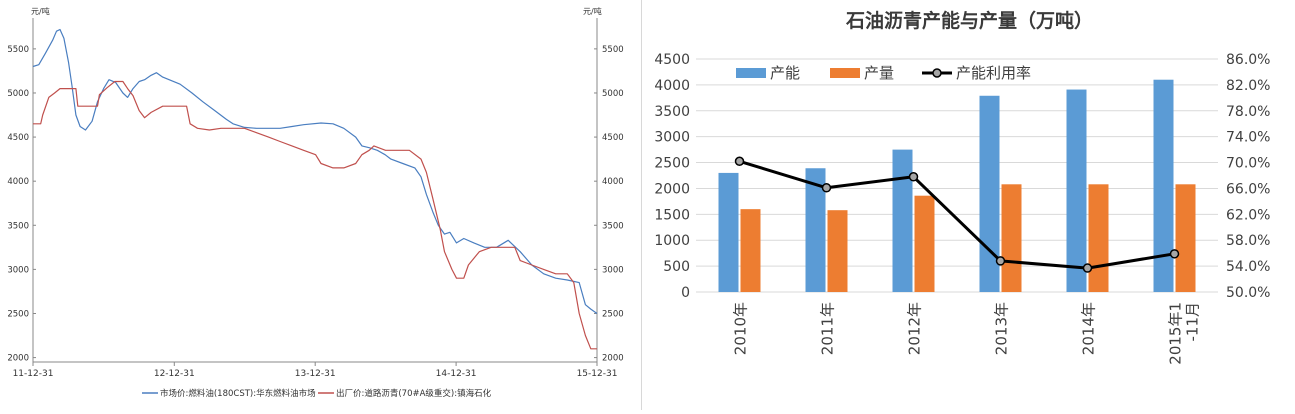 This screenshot has width=1295, height=414. What do you see at coordinates (676, 267) in the screenshot?
I see `left-y-tick-label: 500` at bounding box center [676, 267].